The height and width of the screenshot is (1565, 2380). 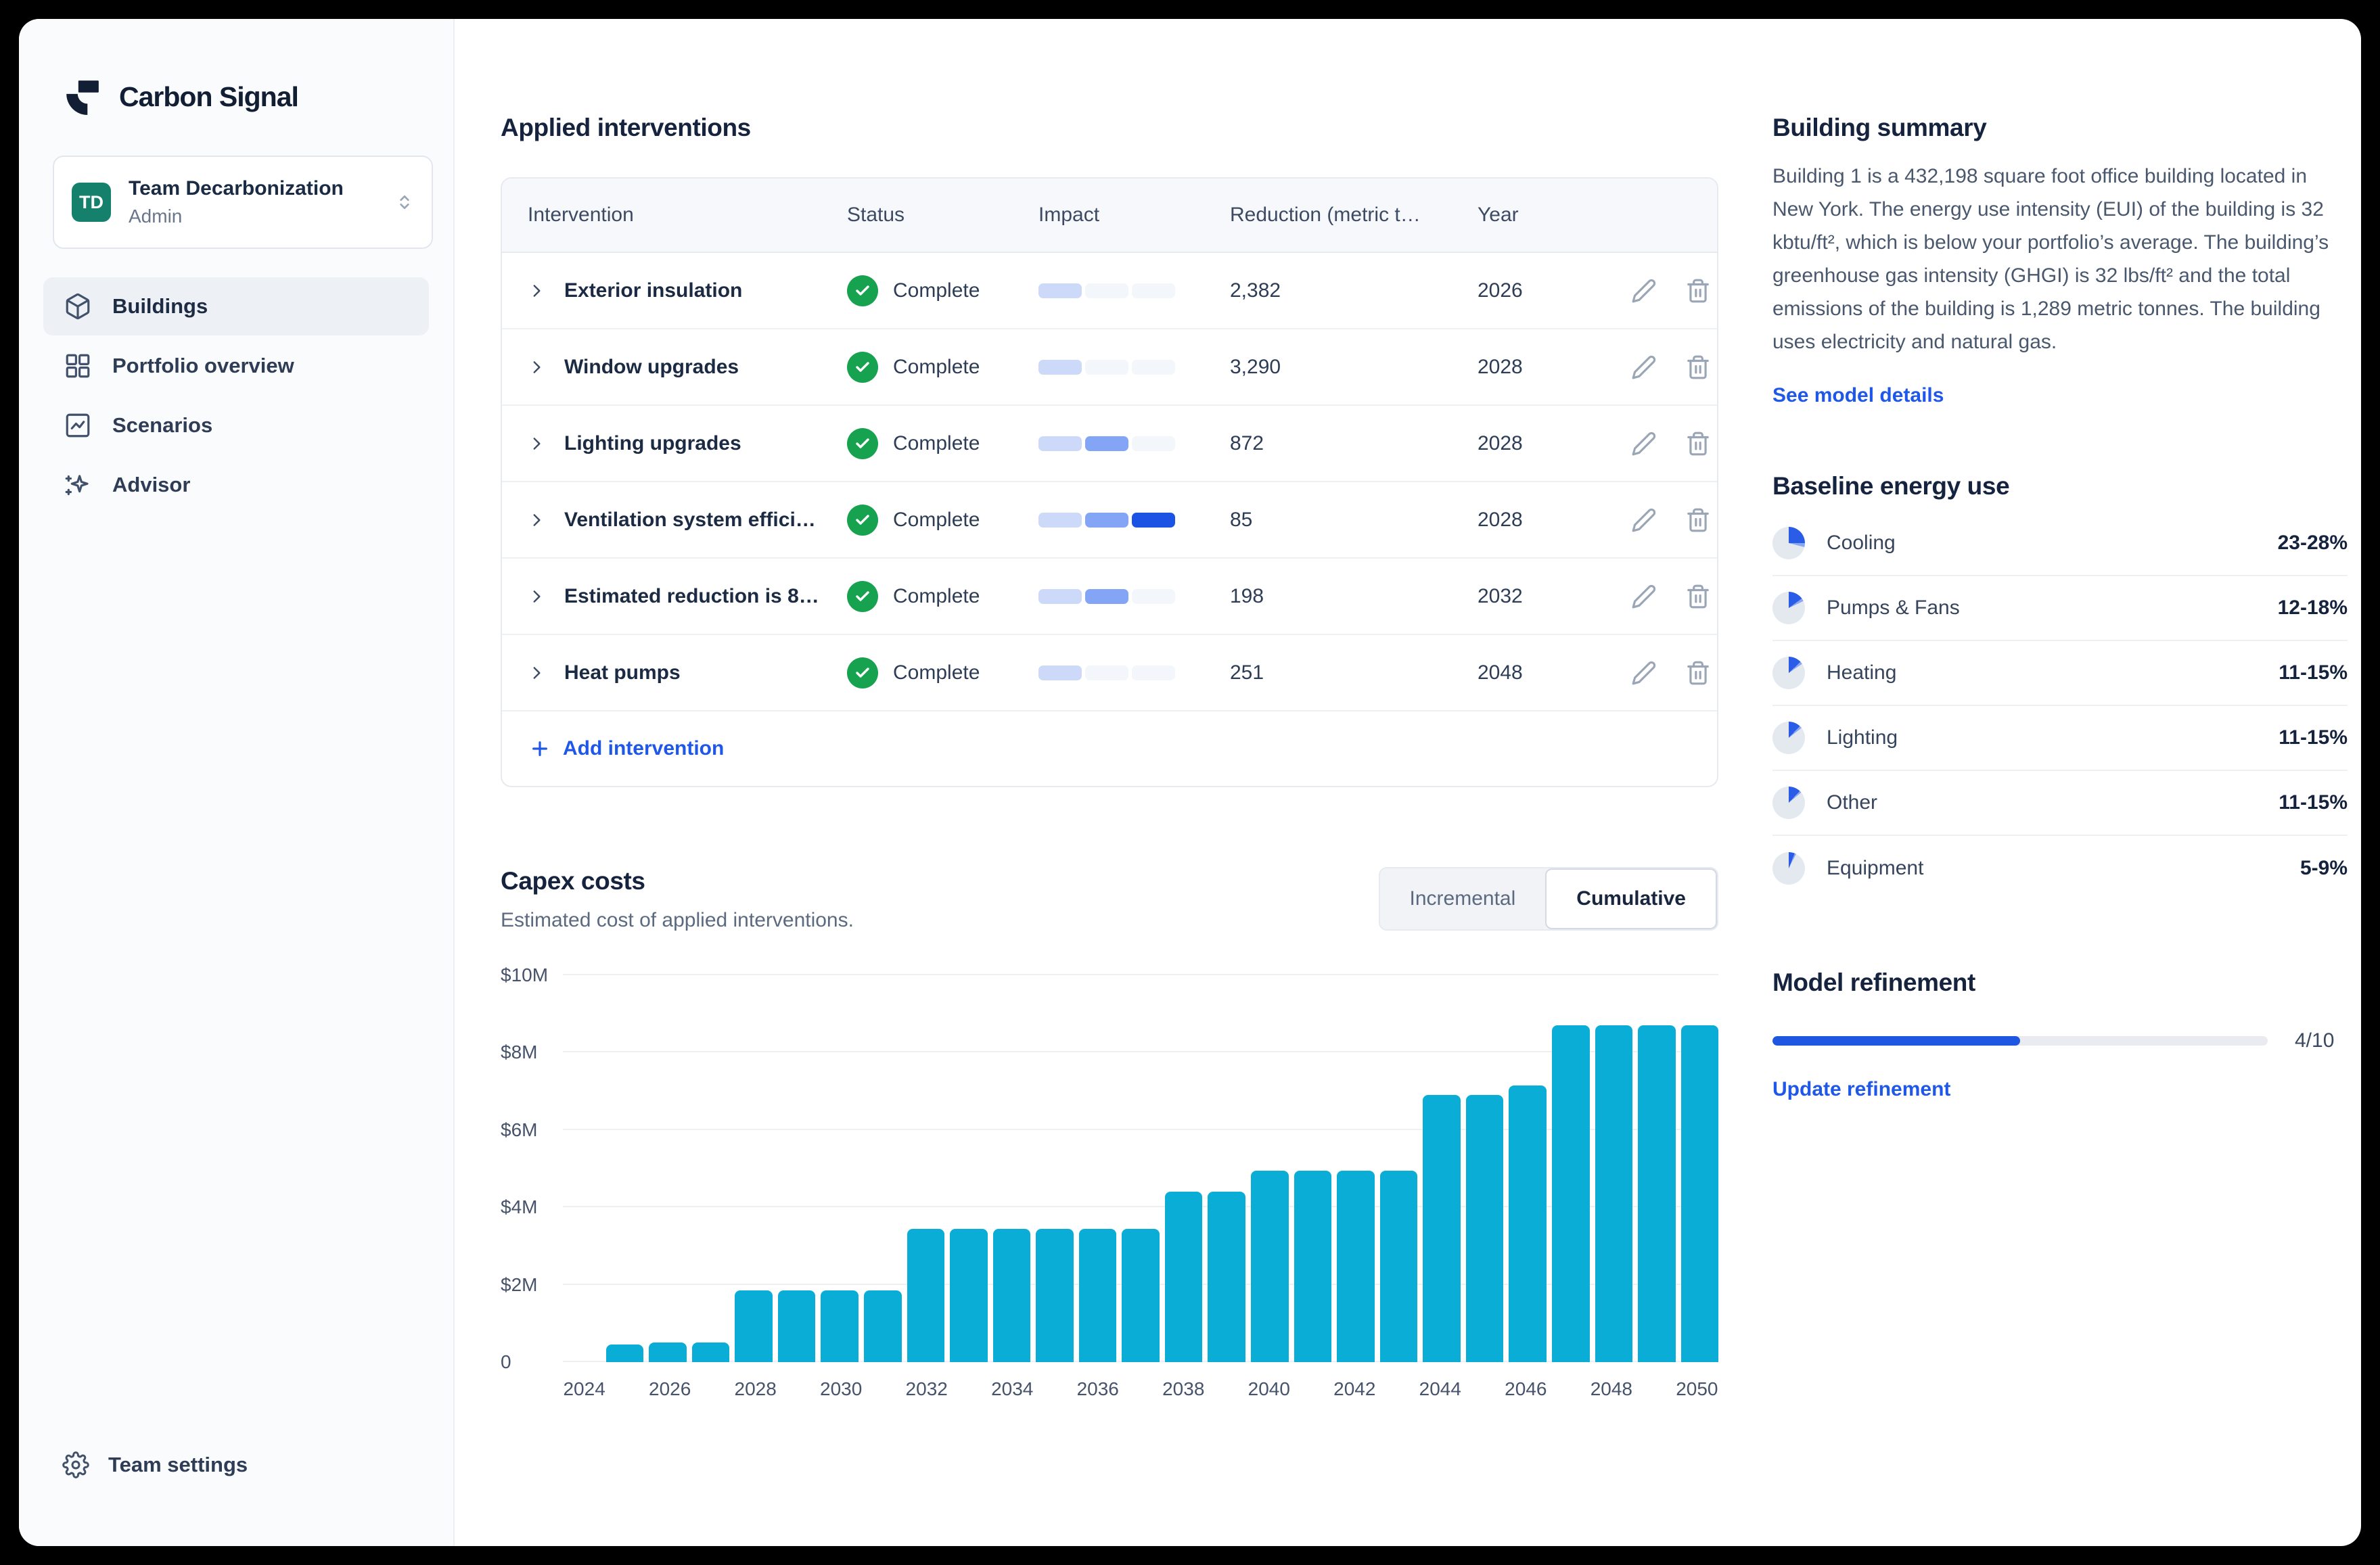 What do you see at coordinates (573, 881) in the screenshot?
I see `capex-title: Capex costs` at bounding box center [573, 881].